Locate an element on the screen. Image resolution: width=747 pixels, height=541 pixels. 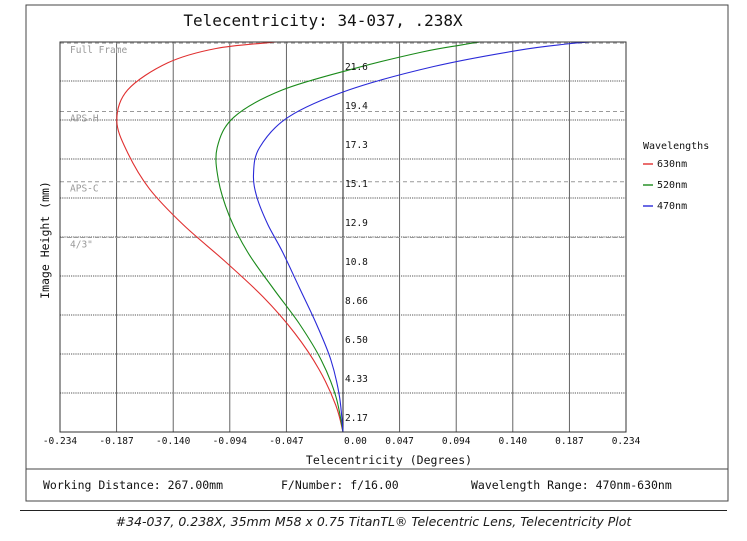
x-tick-label: -0.140 is located at coordinates (173, 441).